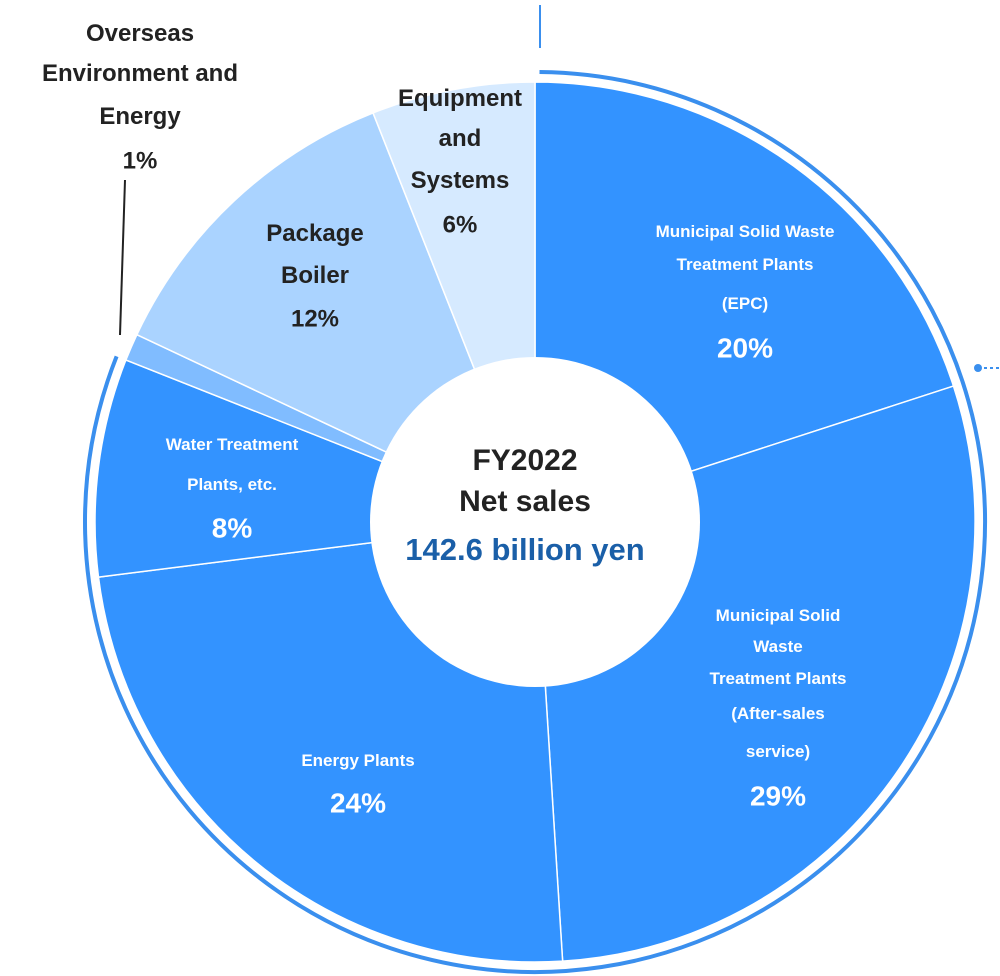 The height and width of the screenshot is (976, 1000). Describe the element at coordinates (314, 254) in the screenshot. I see `slice-label: Package Boiler` at that location.